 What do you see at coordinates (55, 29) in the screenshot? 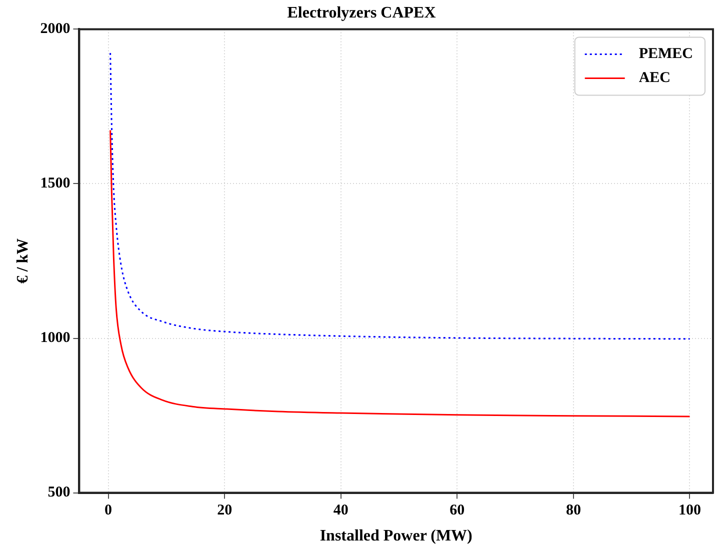
I see `y-tick-label: 2000` at bounding box center [55, 29].